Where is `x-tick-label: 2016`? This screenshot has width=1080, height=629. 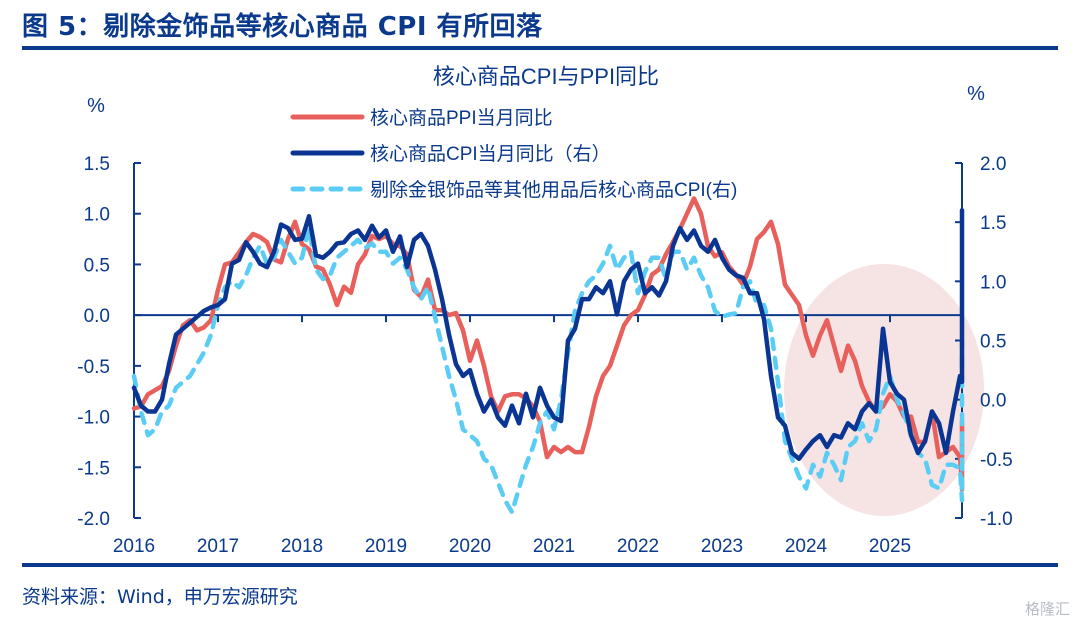 x-tick-label: 2016 is located at coordinates (134, 546).